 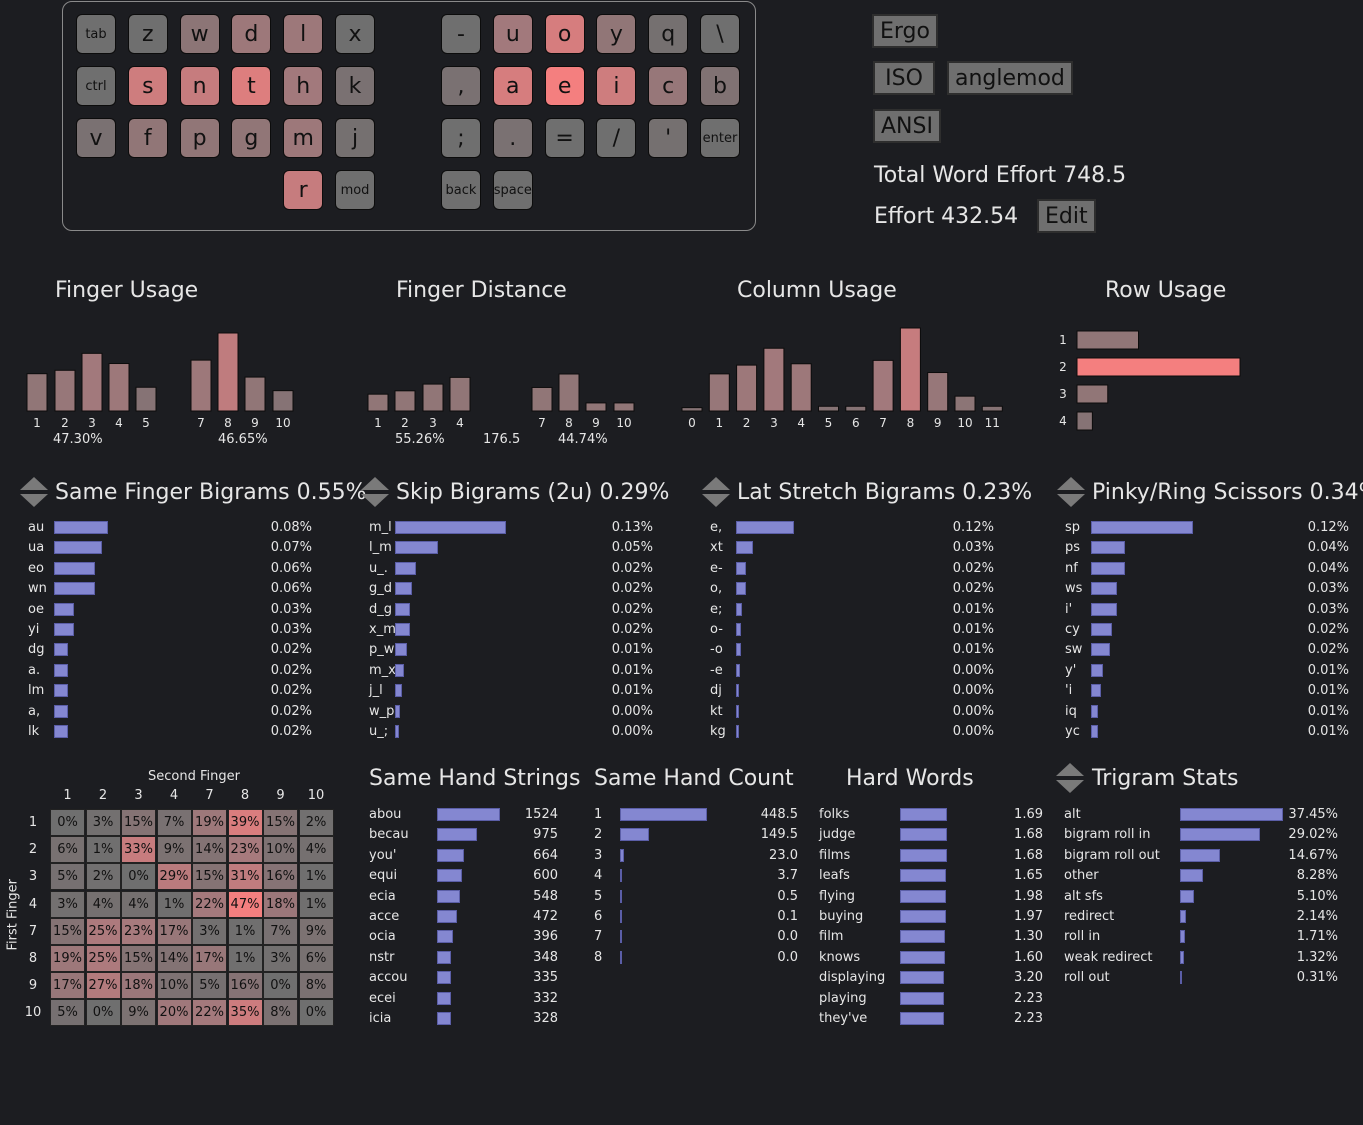 I want to click on key-k: k, so click(x=355, y=86).